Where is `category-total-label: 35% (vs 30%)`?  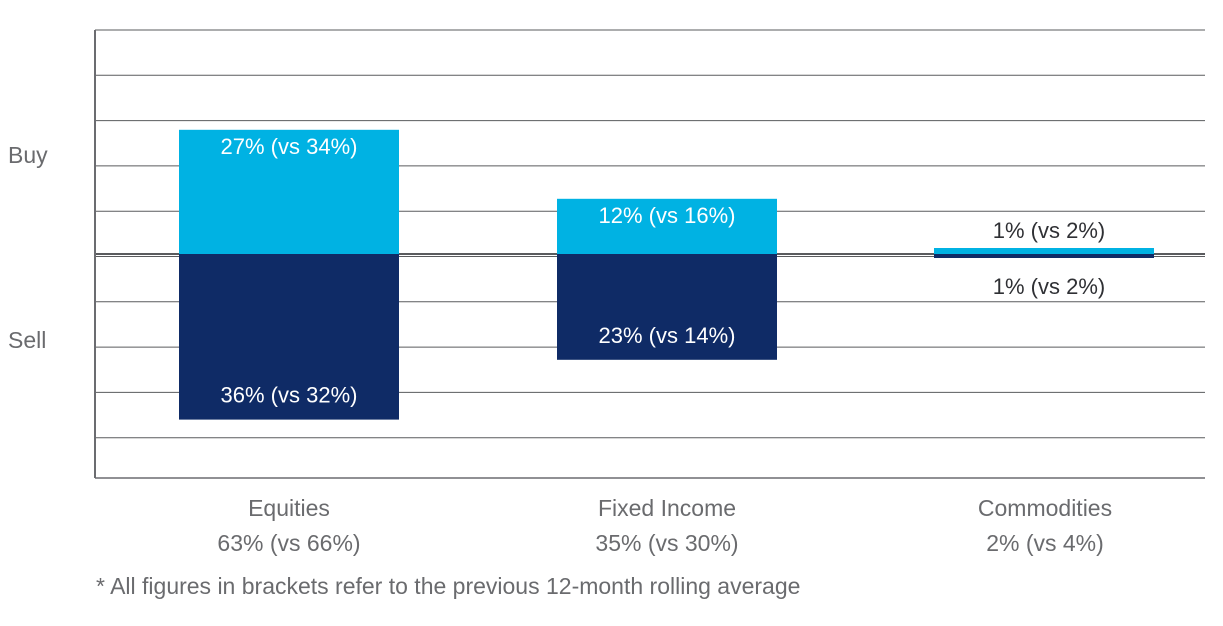 category-total-label: 35% (vs 30%) is located at coordinates (666, 543).